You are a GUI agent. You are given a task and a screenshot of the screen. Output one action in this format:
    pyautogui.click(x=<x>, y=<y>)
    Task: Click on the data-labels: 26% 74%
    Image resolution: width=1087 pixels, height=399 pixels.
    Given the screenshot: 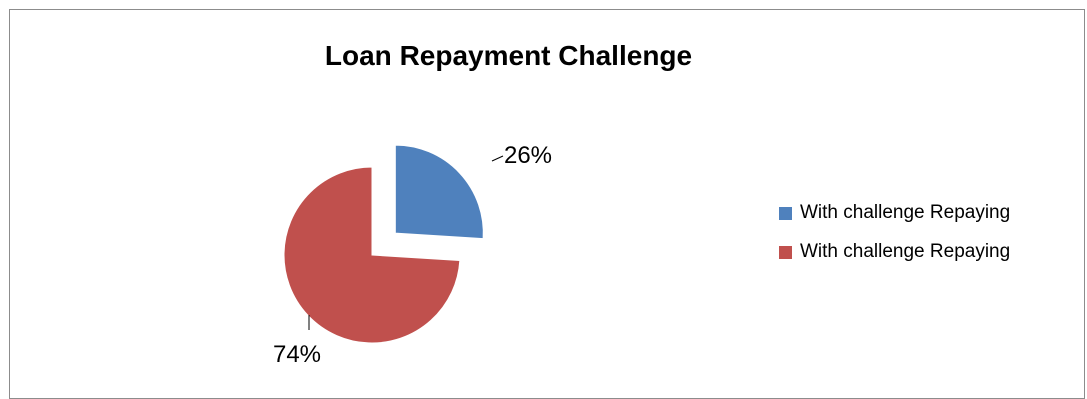 What is the action you would take?
    pyautogui.click(x=412, y=255)
    